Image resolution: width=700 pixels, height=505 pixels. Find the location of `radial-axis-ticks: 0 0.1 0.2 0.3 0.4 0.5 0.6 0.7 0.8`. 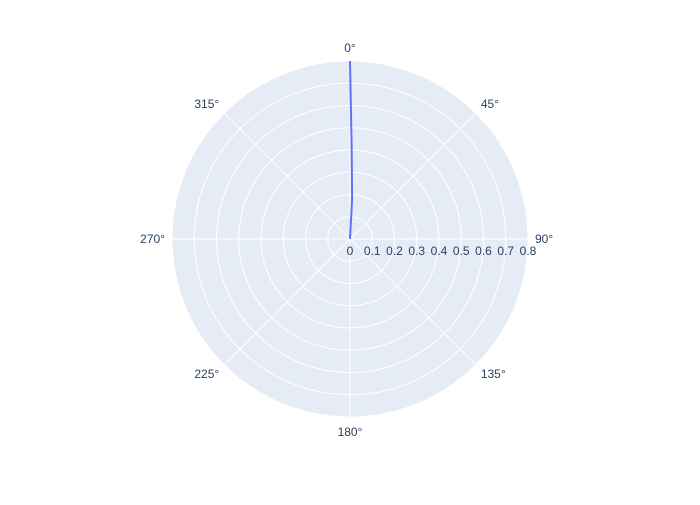

radial-axis-ticks: 0 0.1 0.2 0.3 0.4 0.5 0.6 0.7 0.8 is located at coordinates (442, 251).